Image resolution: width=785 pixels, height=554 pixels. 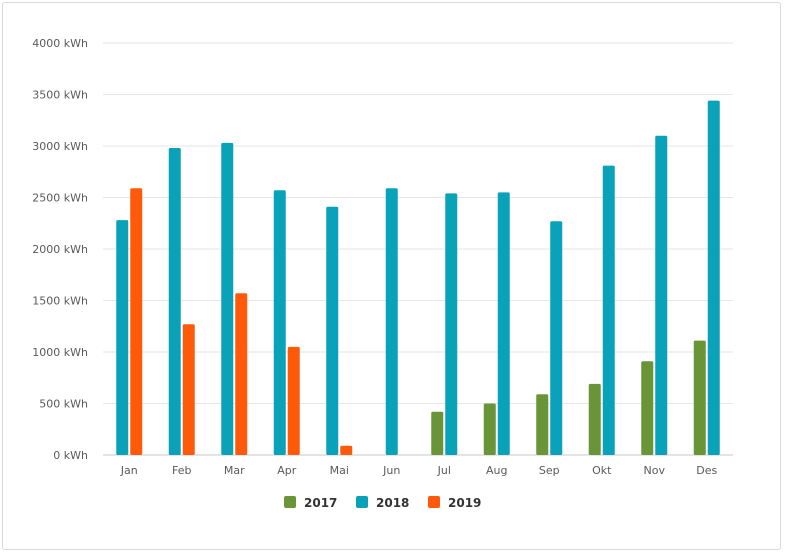 What do you see at coordinates (602, 470) in the screenshot?
I see `x-tick-label: Okt` at bounding box center [602, 470].